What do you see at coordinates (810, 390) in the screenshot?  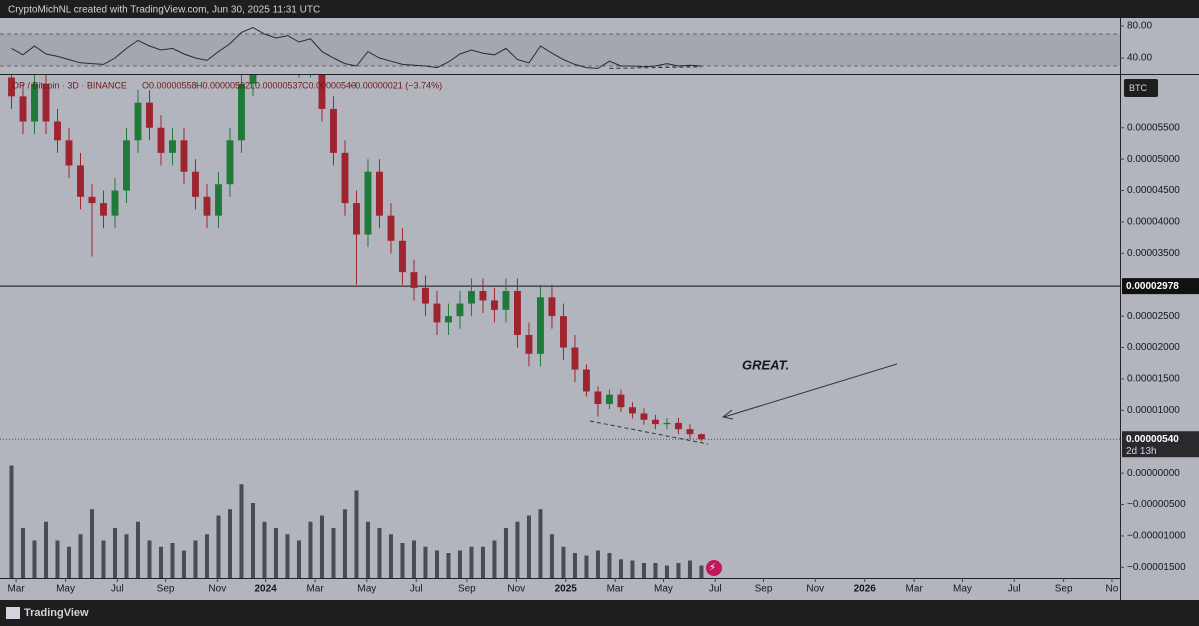 I see `arrow` at bounding box center [810, 390].